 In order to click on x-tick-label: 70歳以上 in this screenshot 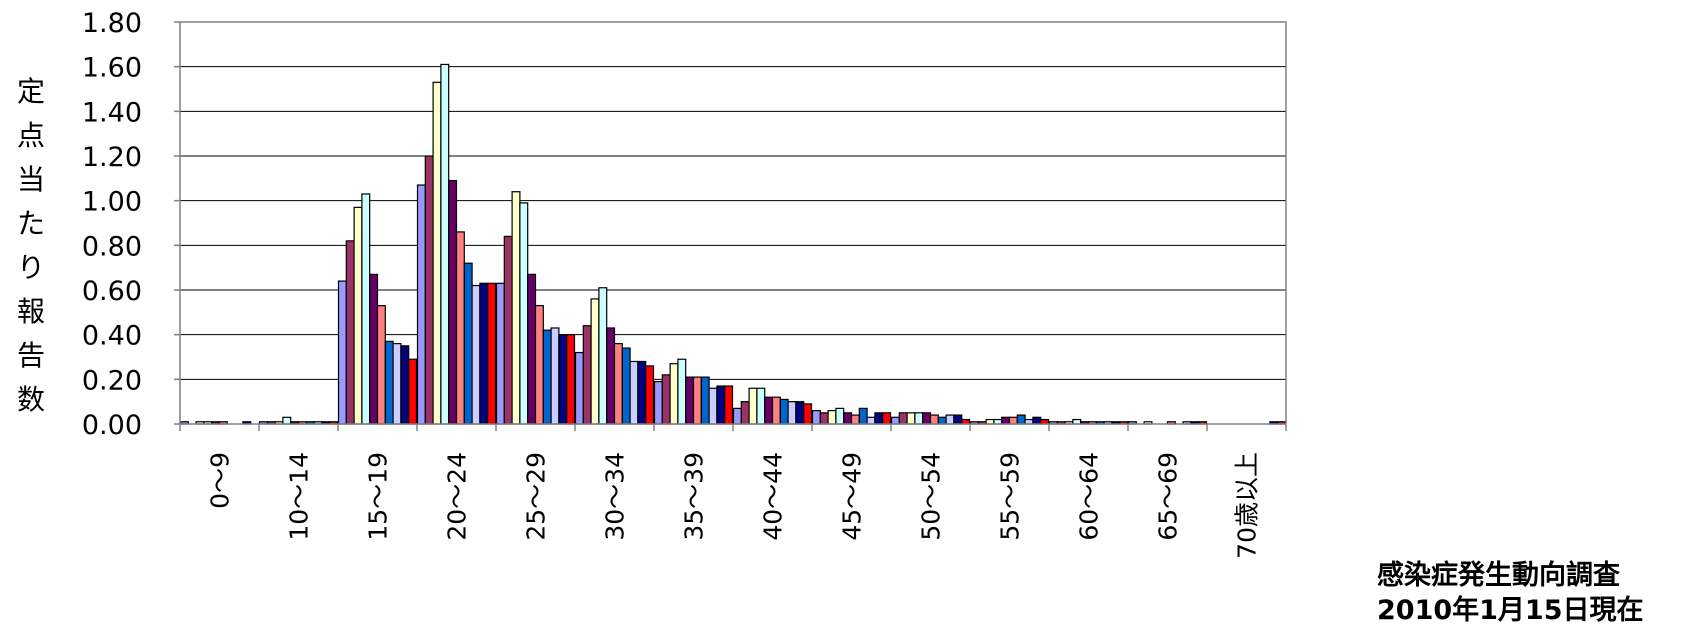, I will do `click(1247, 505)`.